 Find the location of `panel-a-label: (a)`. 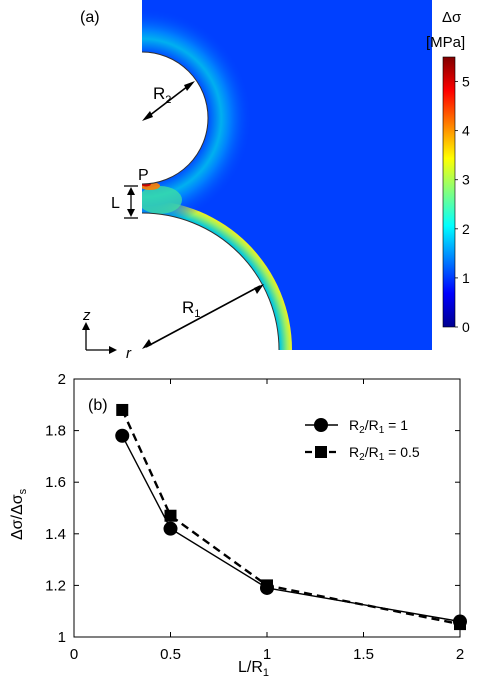

panel-a-label: (a) is located at coordinates (90, 17).